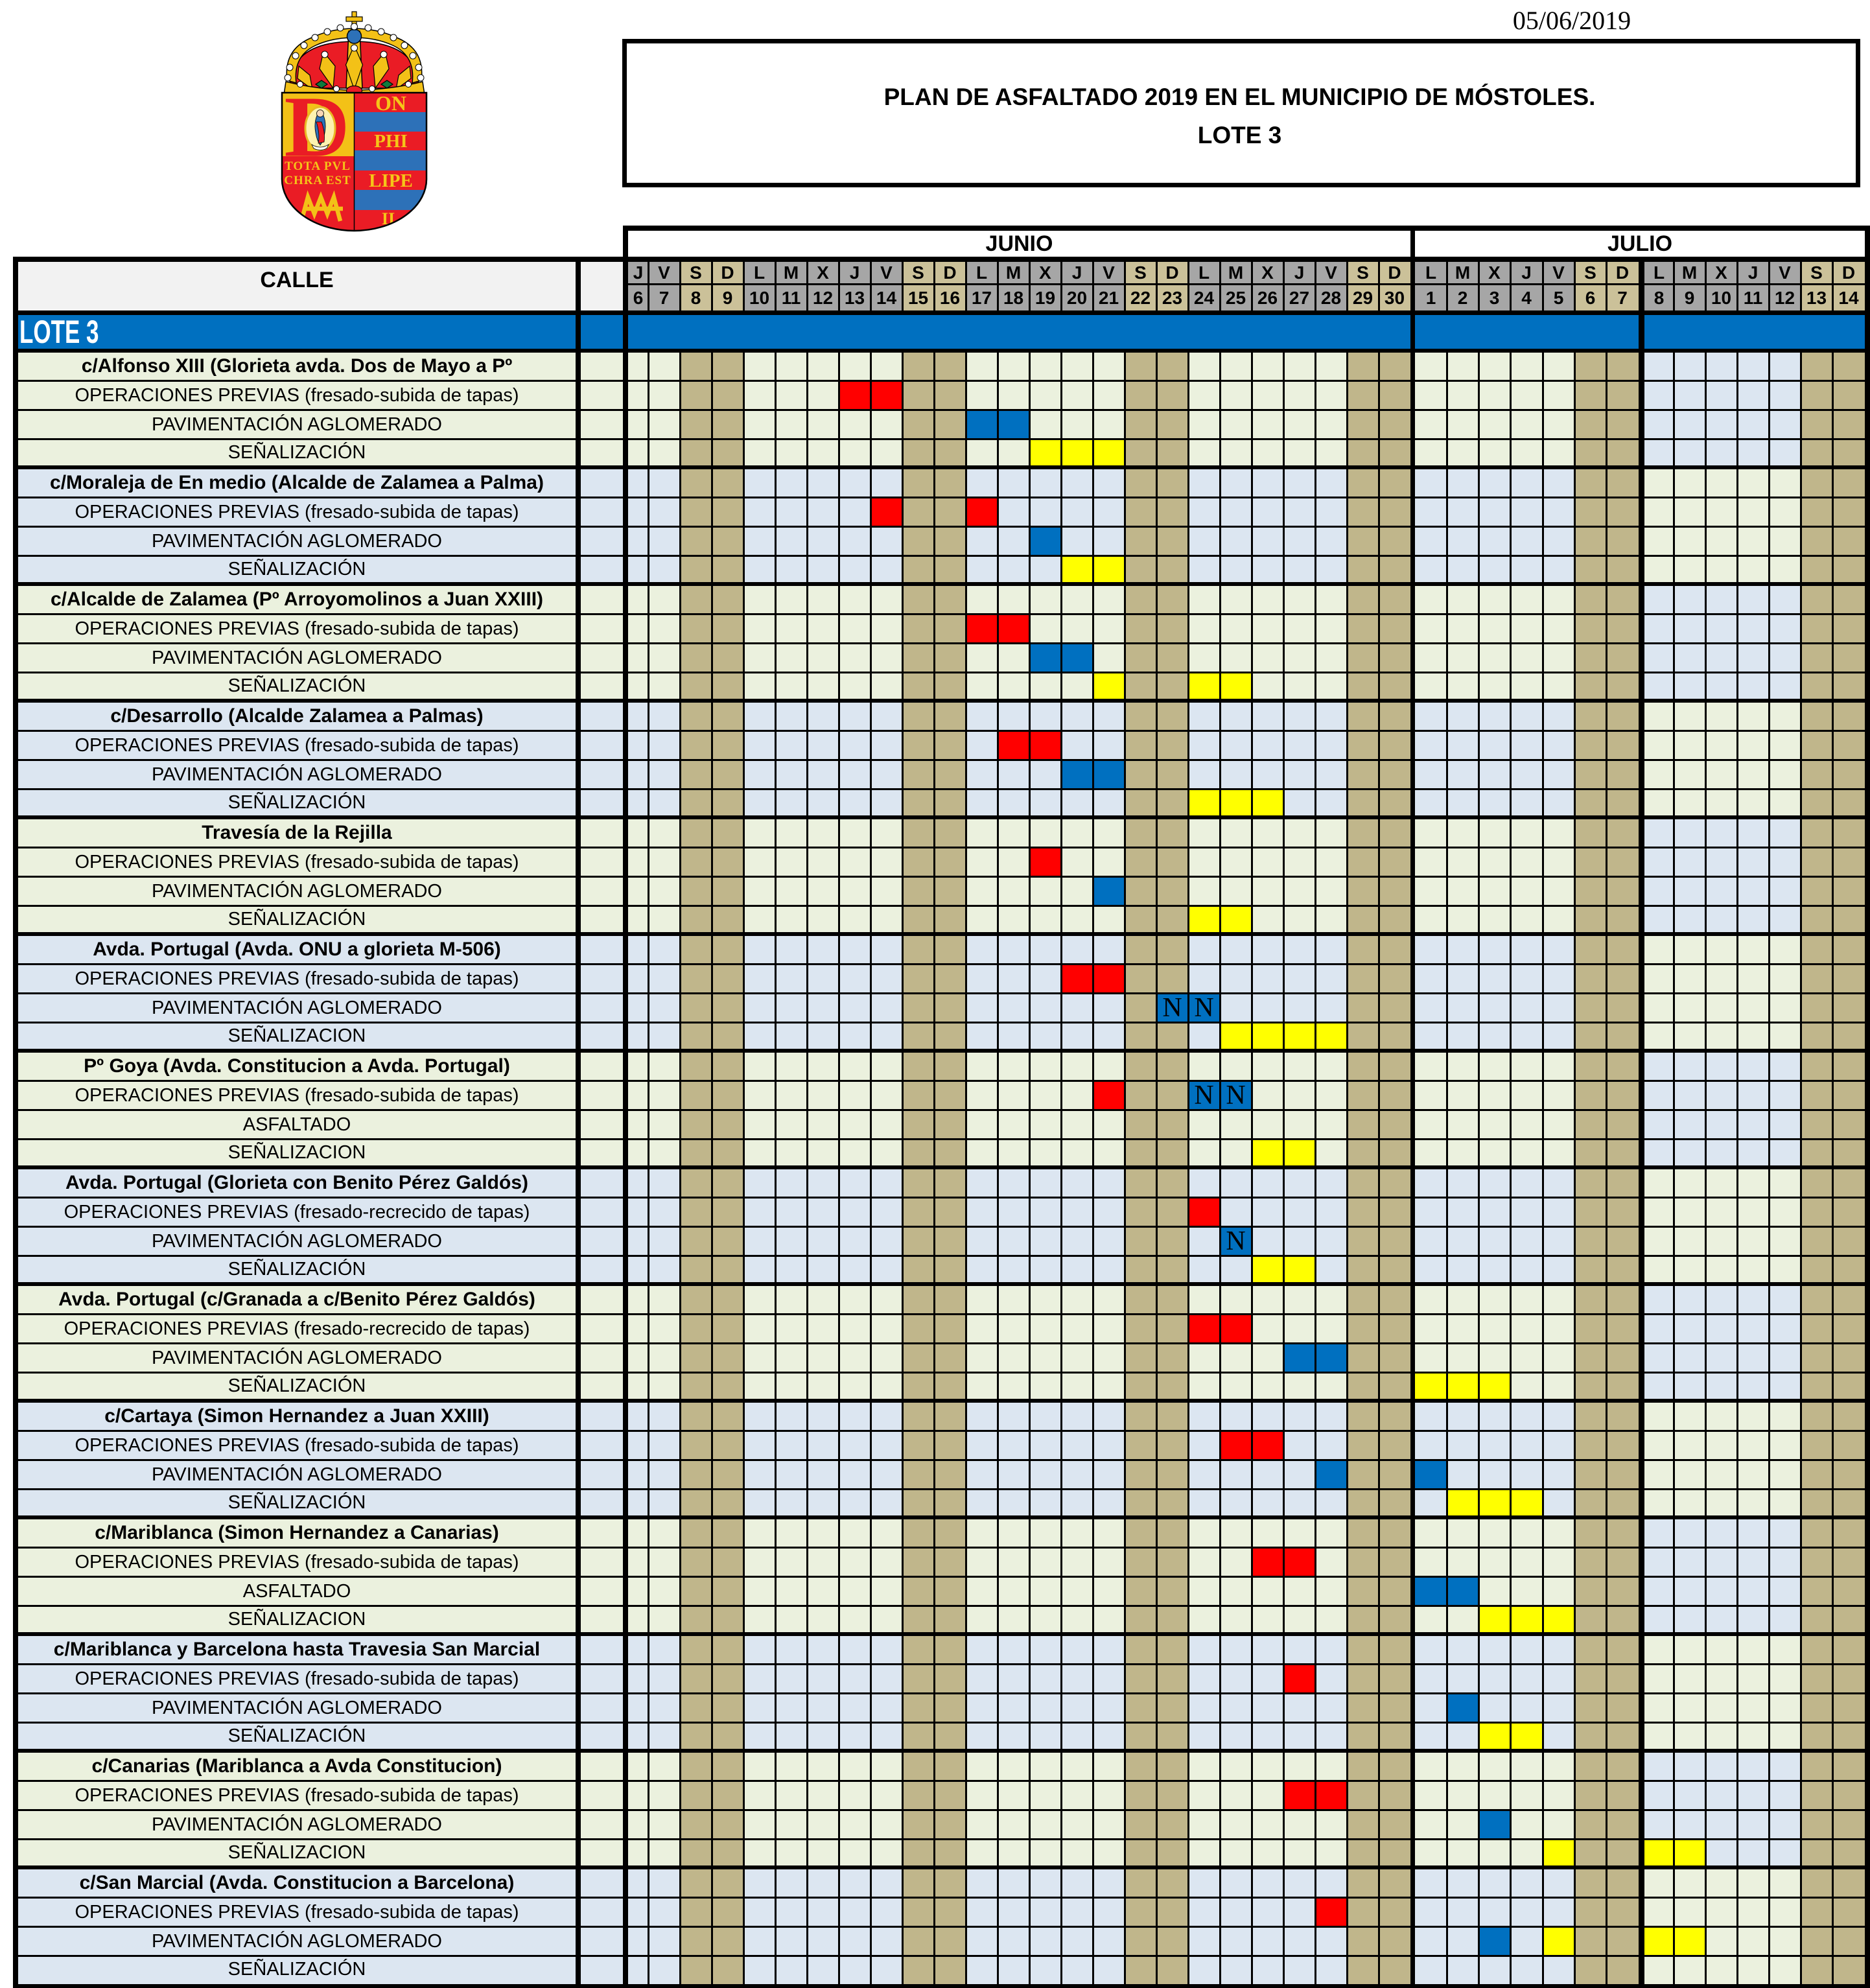 The width and height of the screenshot is (1870, 1988). I want to click on svg-text: LIPE, so click(391, 180).